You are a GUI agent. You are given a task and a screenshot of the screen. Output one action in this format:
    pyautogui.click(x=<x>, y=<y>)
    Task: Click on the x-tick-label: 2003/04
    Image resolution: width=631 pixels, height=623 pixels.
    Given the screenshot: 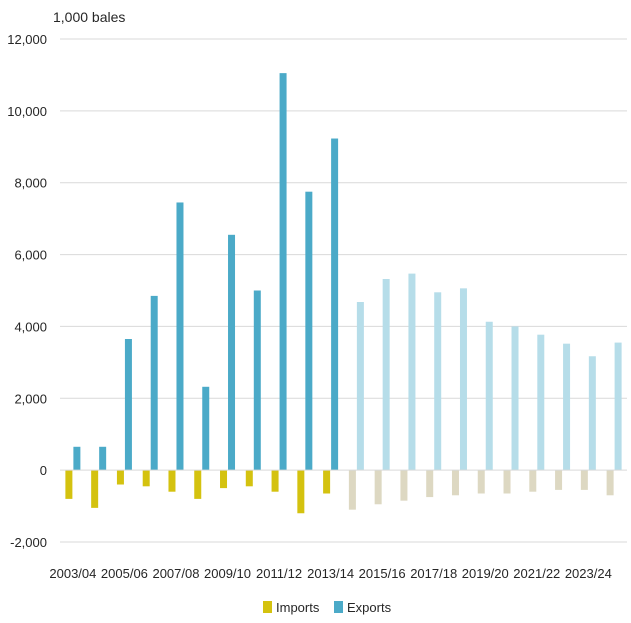 What is the action you would take?
    pyautogui.click(x=72, y=573)
    